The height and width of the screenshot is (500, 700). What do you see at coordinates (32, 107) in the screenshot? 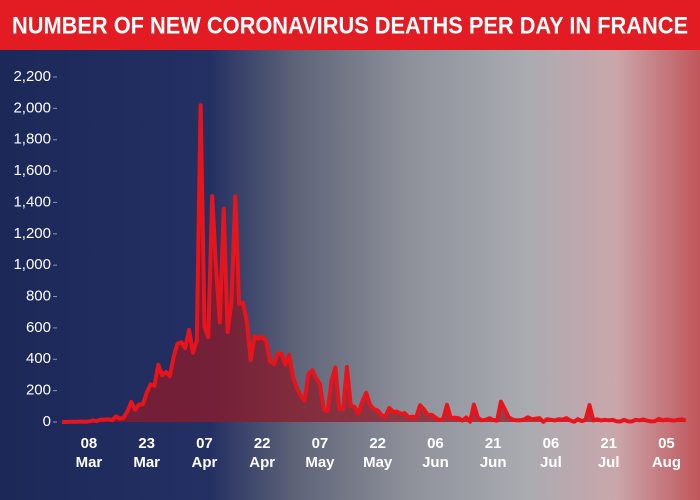
I see `y-tick-label: 2,000` at bounding box center [32, 107].